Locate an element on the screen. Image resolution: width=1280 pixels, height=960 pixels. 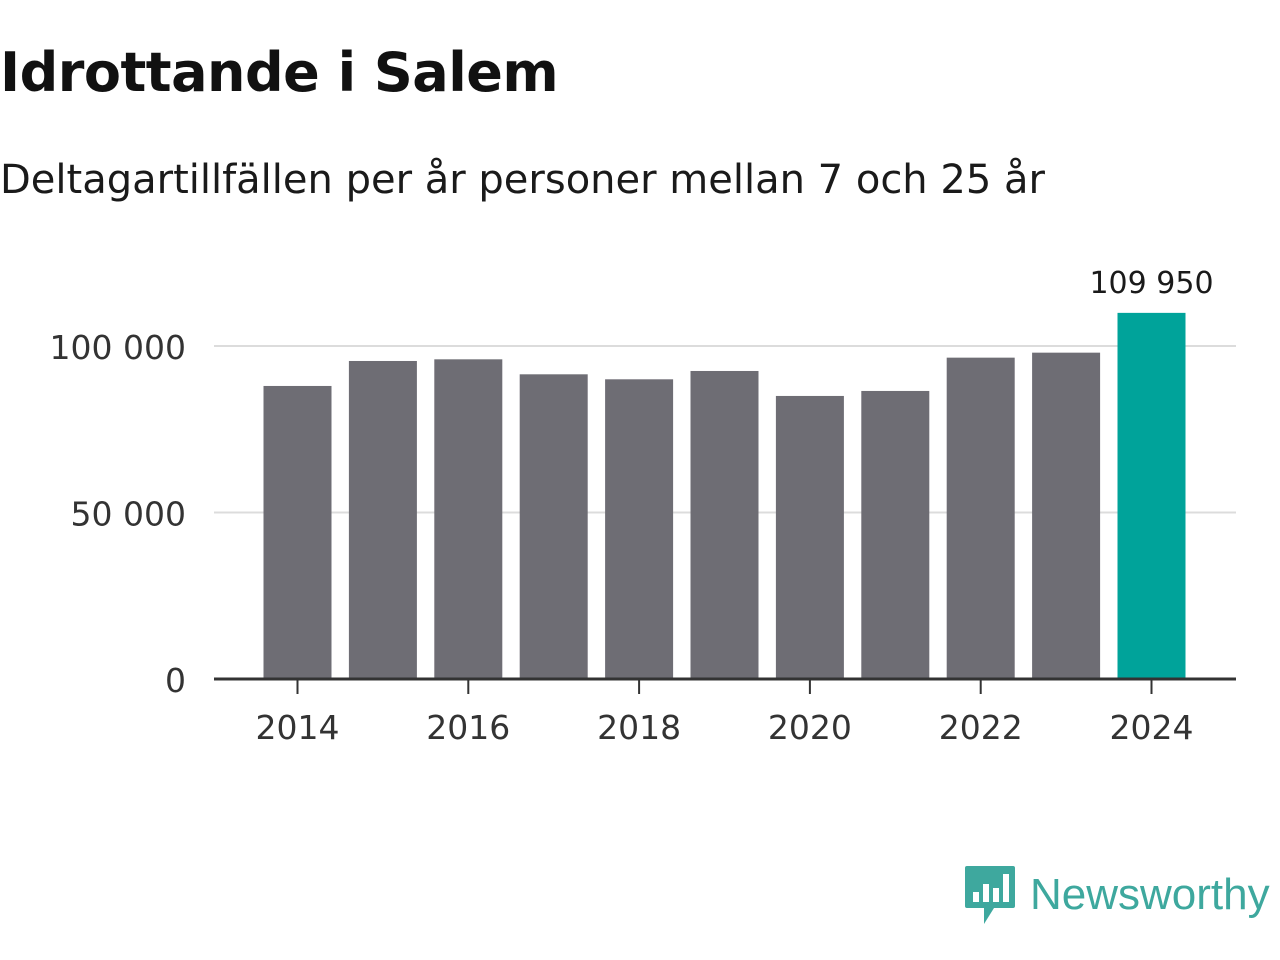
x-tick-label: 2020 is located at coordinates (810, 727).